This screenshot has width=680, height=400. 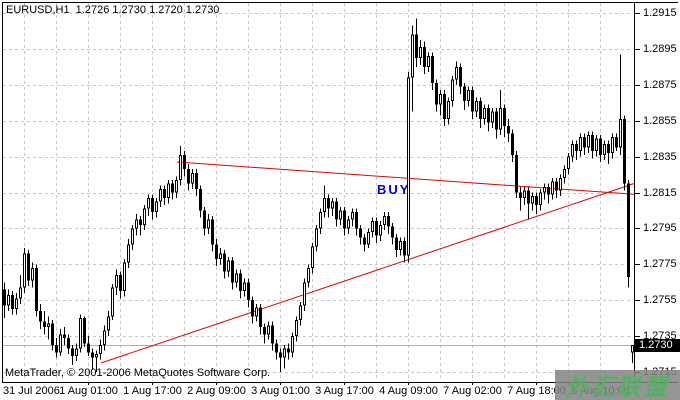 What do you see at coordinates (660, 264) in the screenshot?
I see `price-axis-label: 1.2775` at bounding box center [660, 264].